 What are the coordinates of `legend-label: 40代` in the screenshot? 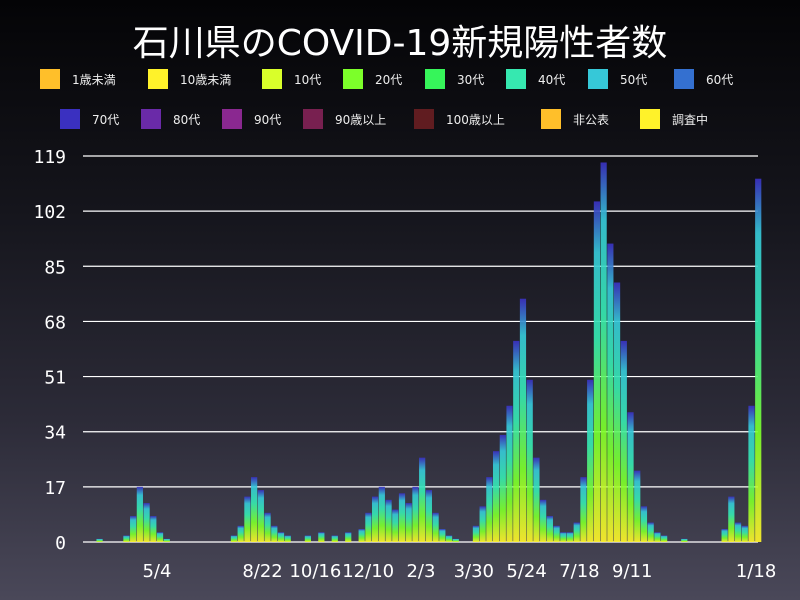 It's located at (552, 79).